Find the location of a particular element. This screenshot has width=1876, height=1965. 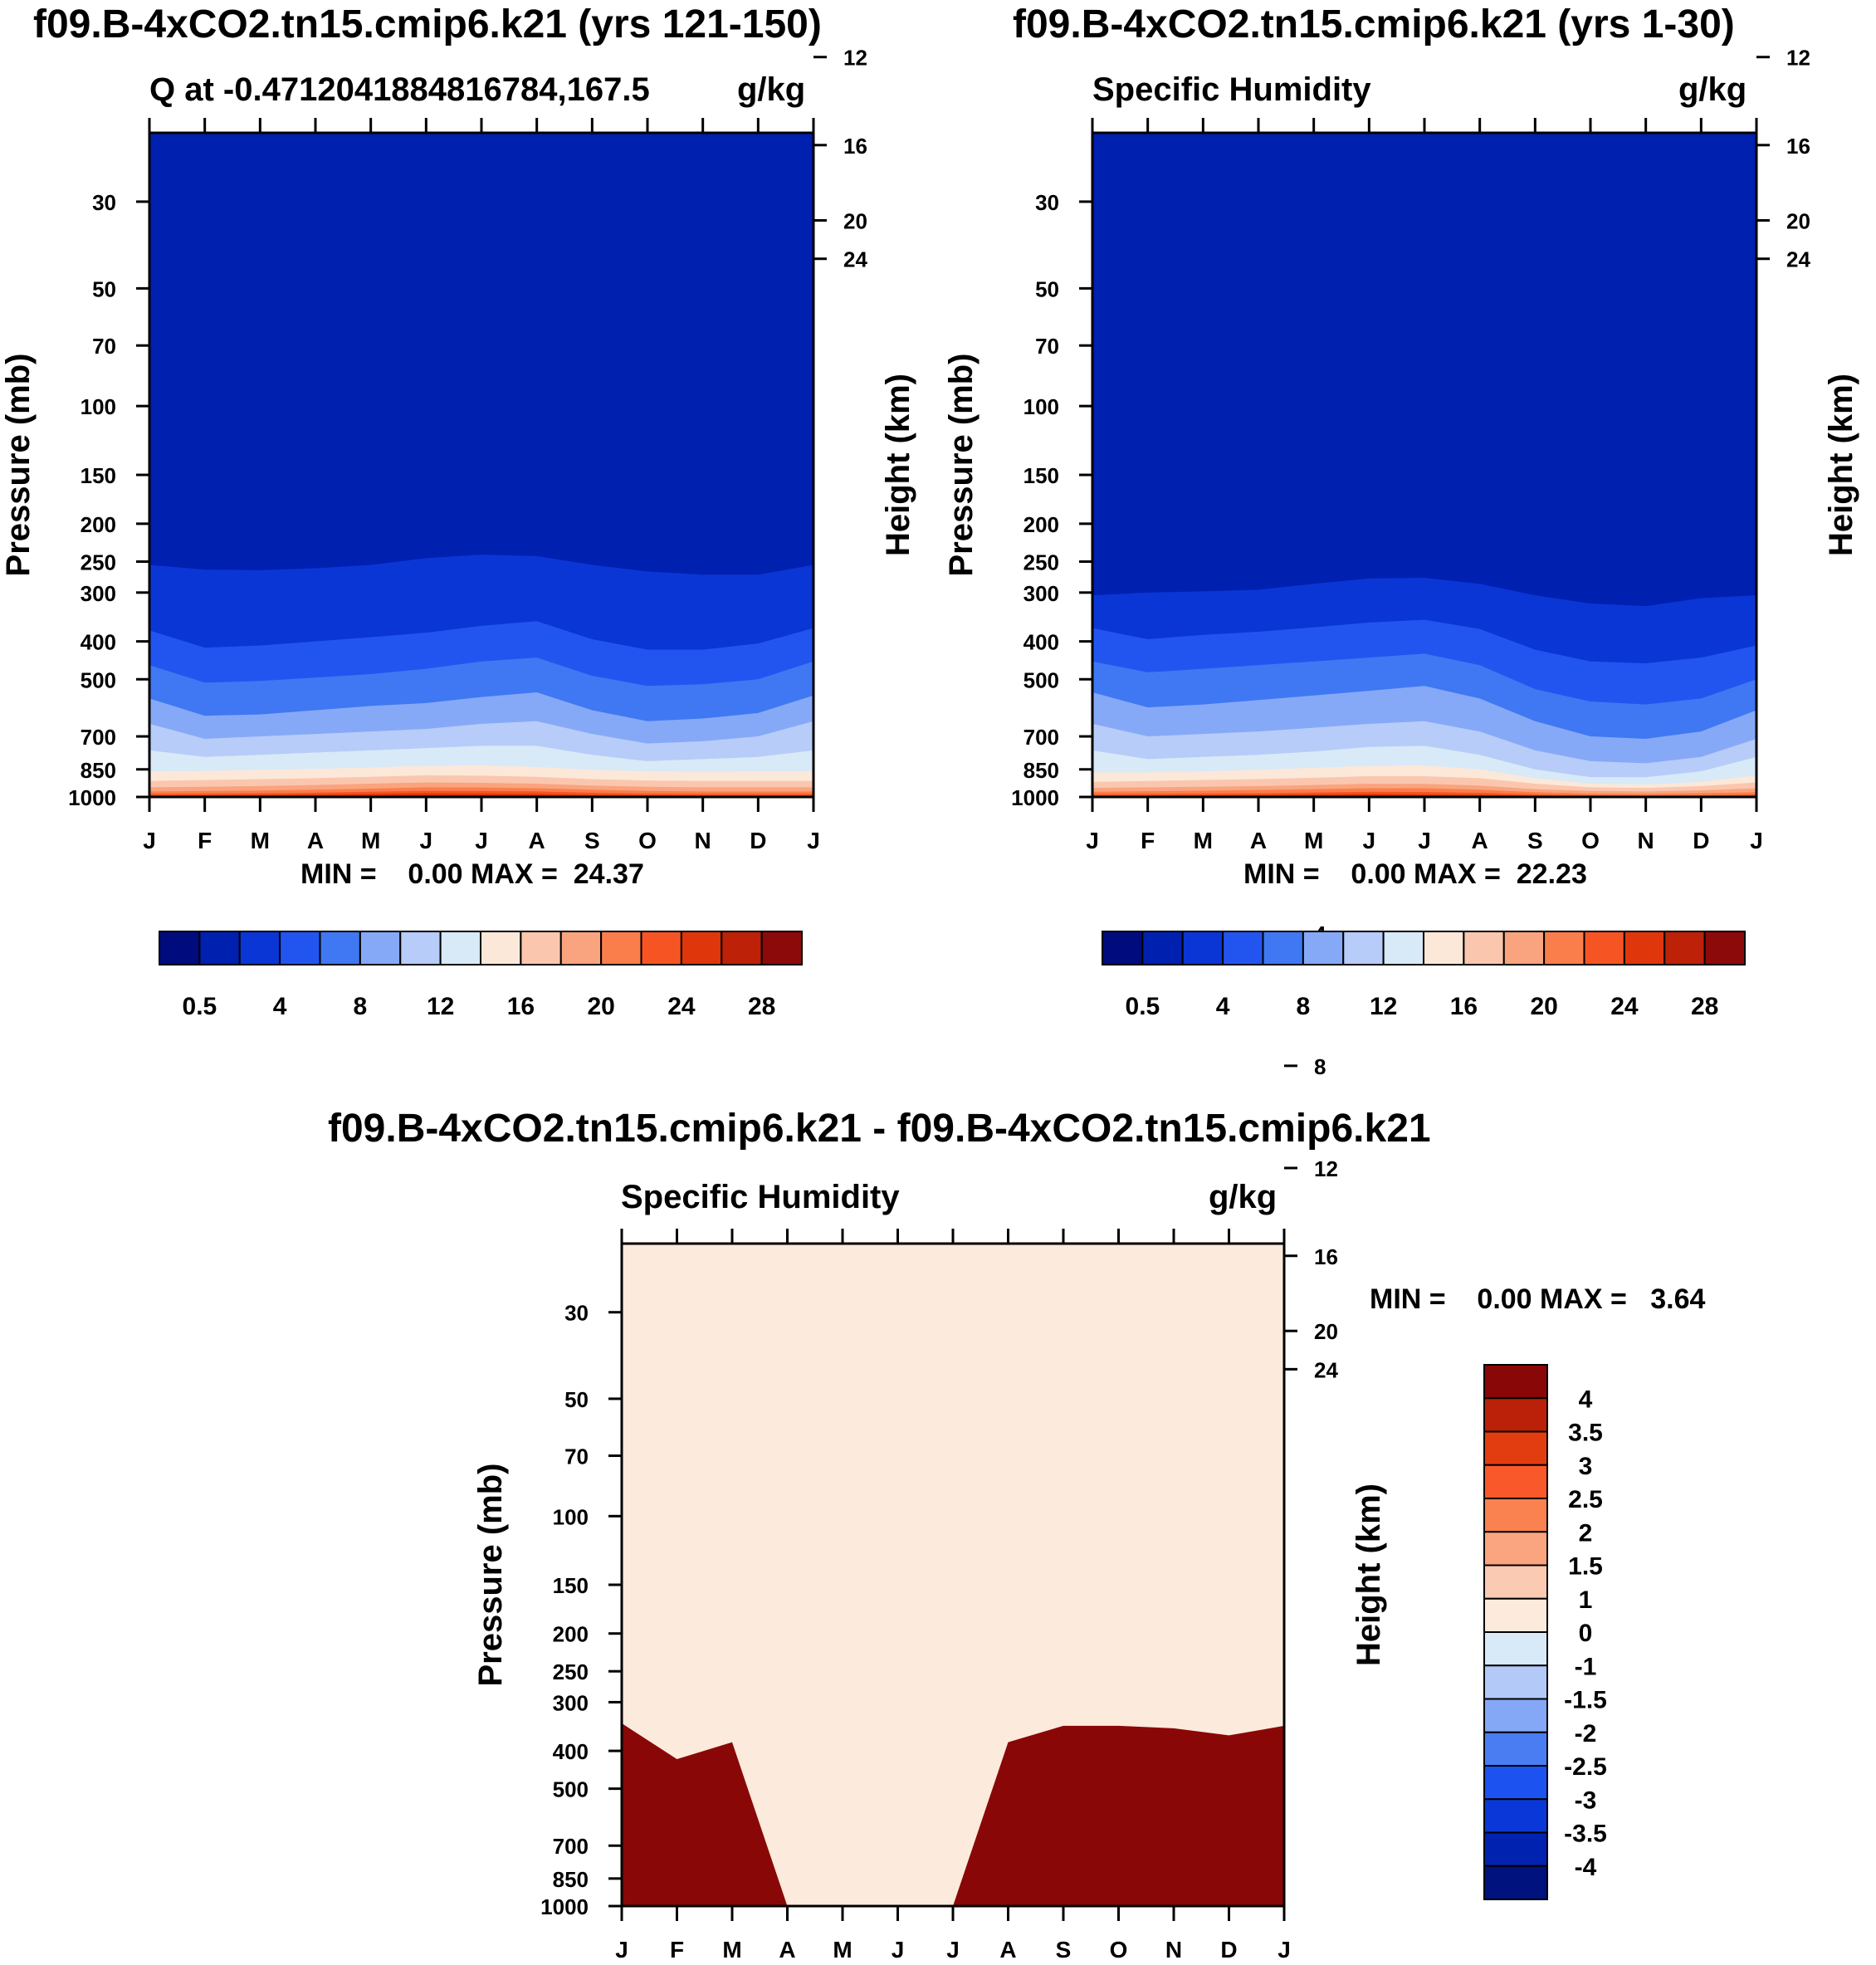

colorbar-label: -3.5 is located at coordinates (1585, 1834).